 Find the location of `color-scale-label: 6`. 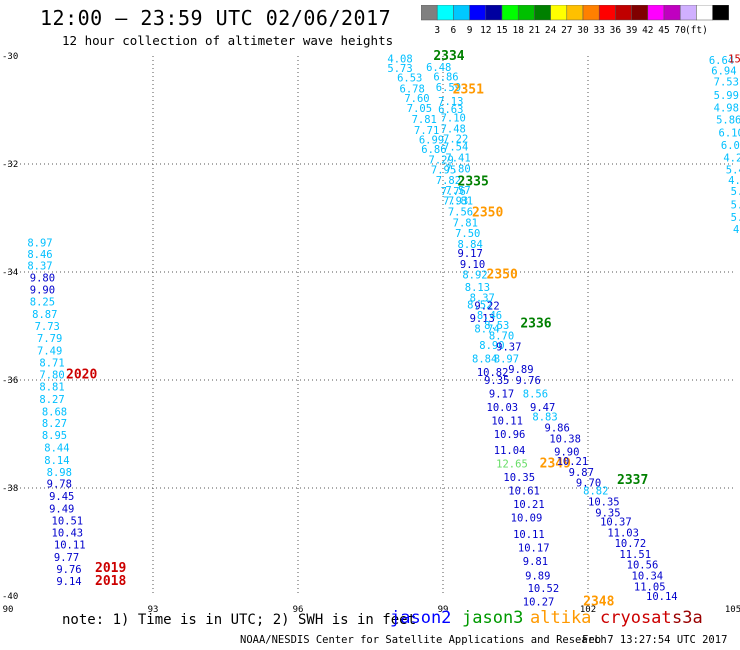

color-scale-label: 6 is located at coordinates (454, 30).